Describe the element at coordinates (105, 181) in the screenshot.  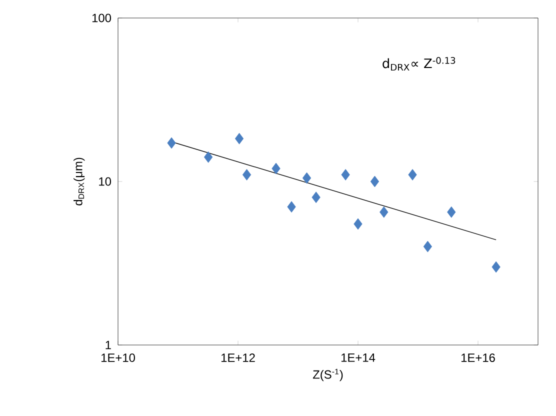
I see `y-tick-label: 10` at that location.